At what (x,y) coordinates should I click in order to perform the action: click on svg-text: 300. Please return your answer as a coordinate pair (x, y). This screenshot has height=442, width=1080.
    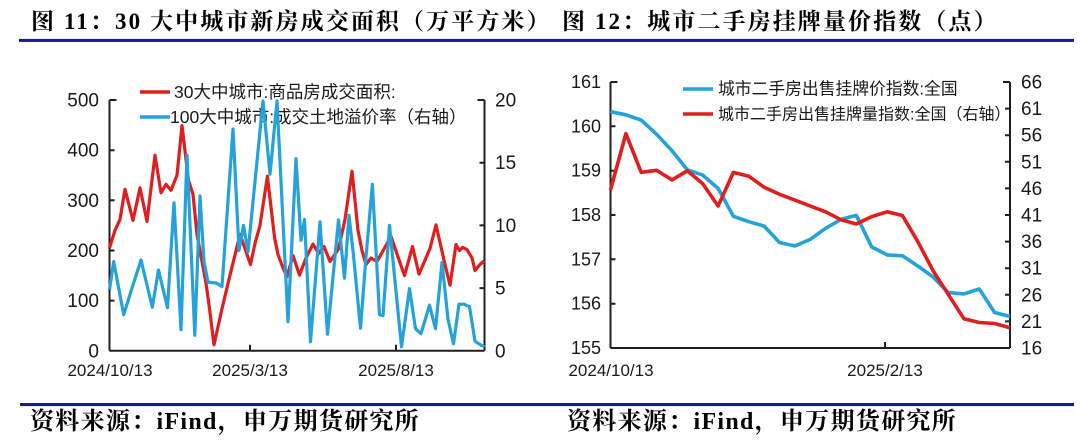
    Looking at the image, I should click on (83, 201).